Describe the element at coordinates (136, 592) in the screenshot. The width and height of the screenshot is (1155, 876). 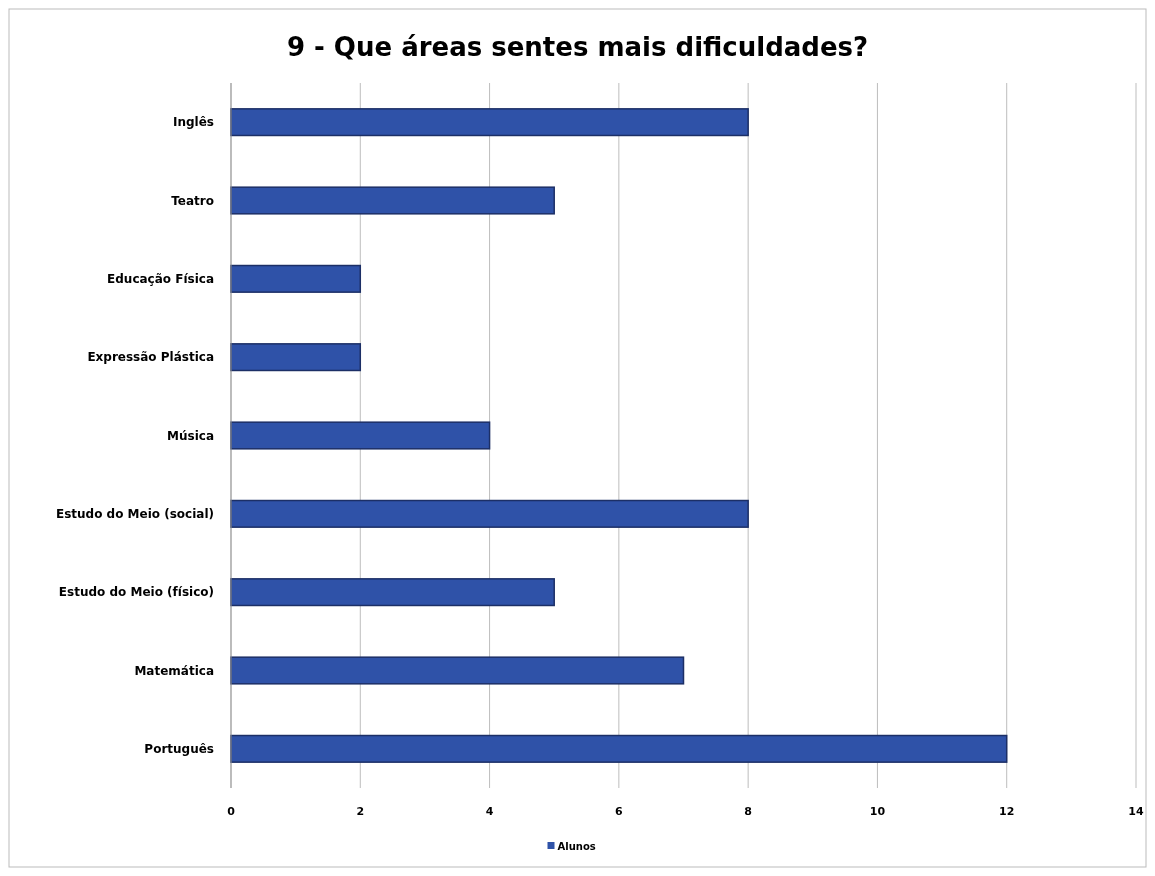
I see `y-tick-label: Estudo do Meio (físico)` at that location.